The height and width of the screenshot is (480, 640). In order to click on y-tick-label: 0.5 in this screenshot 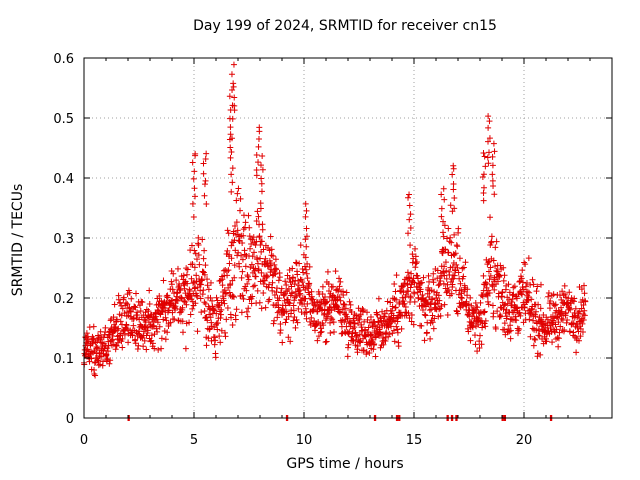, I will do `click(63, 119)`.